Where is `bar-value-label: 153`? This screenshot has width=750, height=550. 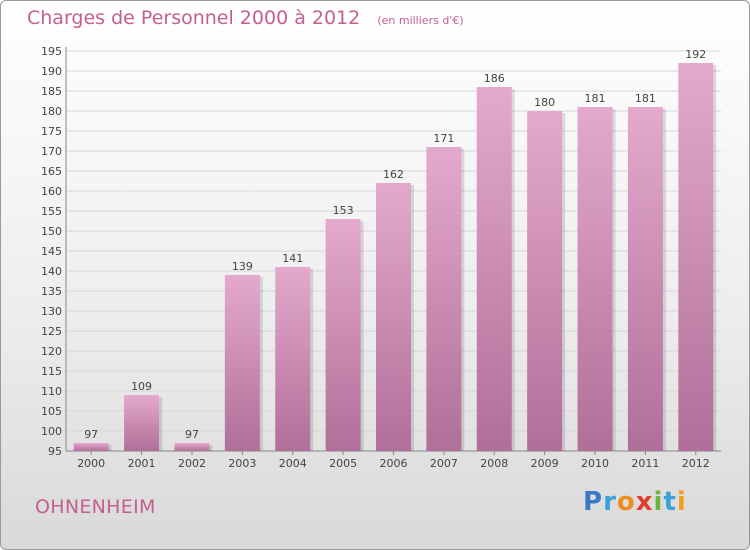 bar-value-label: 153 is located at coordinates (343, 210).